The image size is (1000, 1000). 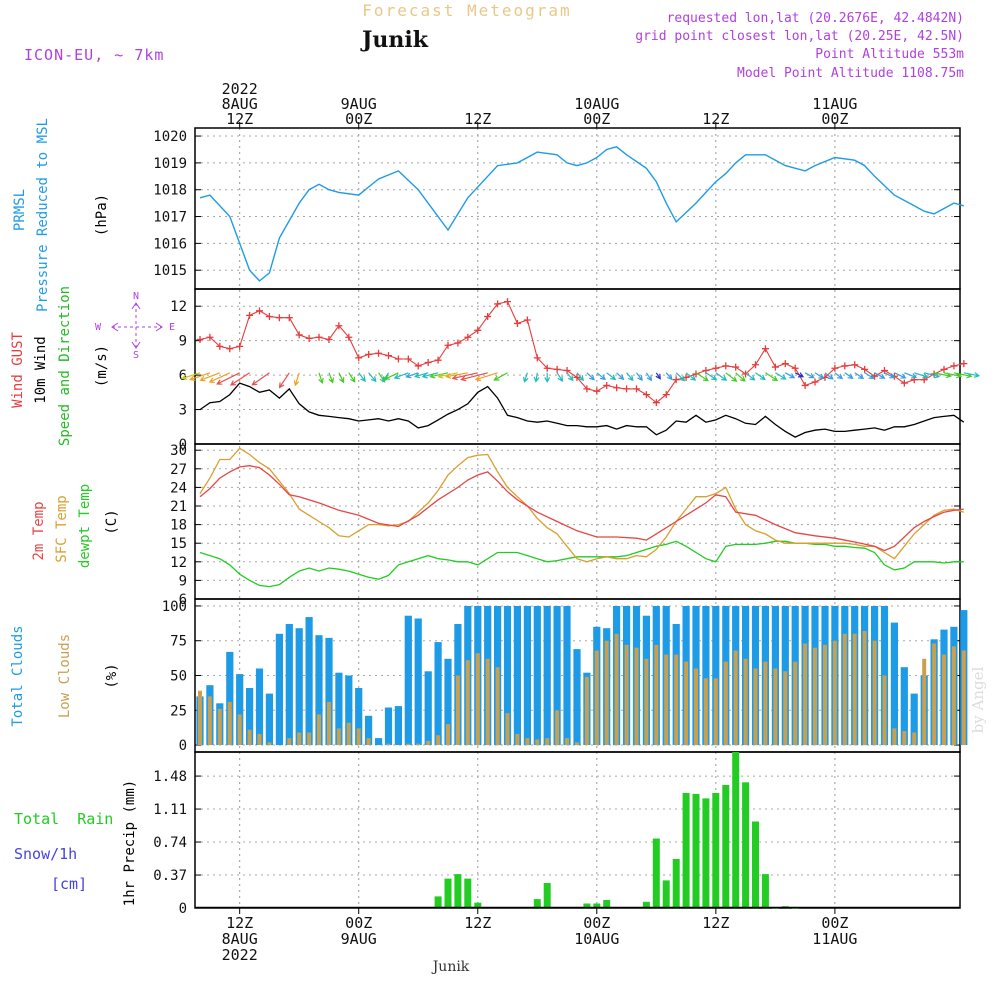 I want to click on snow-unit-label: [cm], so click(x=69, y=884).